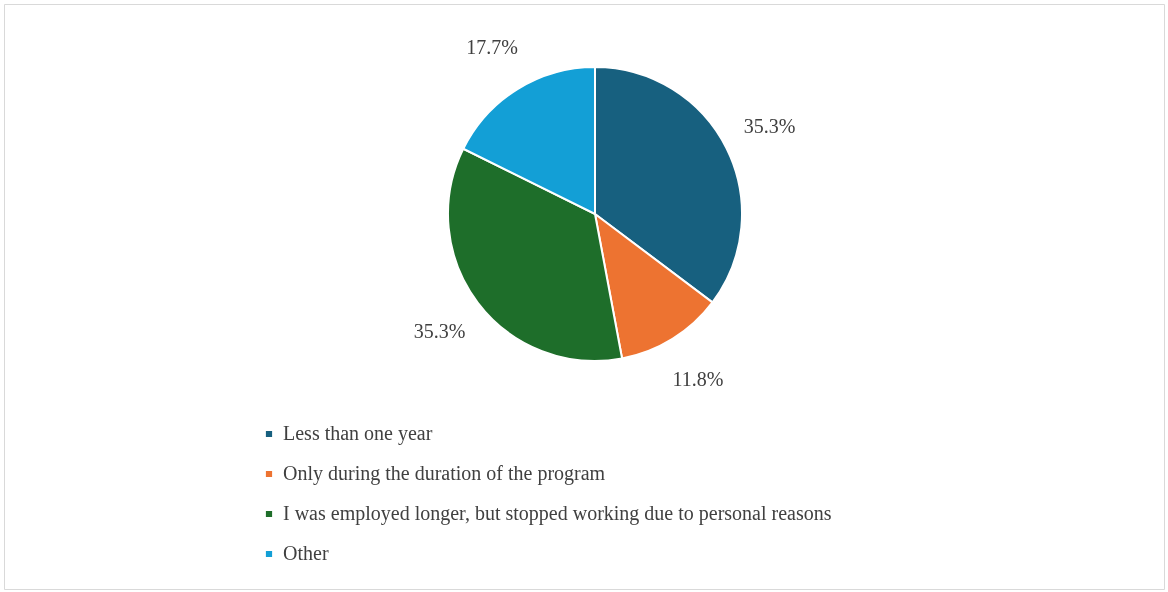  Describe the element at coordinates (444, 473) in the screenshot. I see `legend-label: Only during the duration of the program` at that location.